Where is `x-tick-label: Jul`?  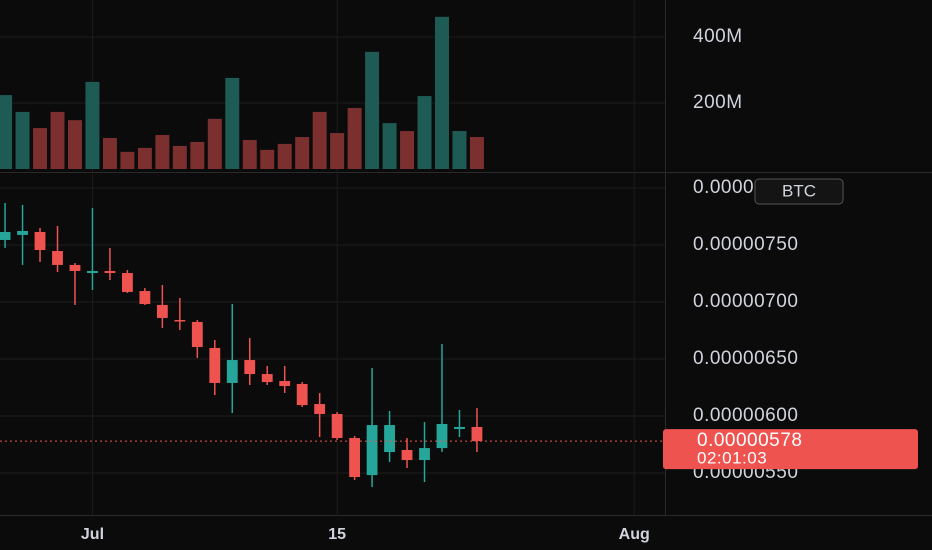 x-tick-label: Jul is located at coordinates (92, 534).